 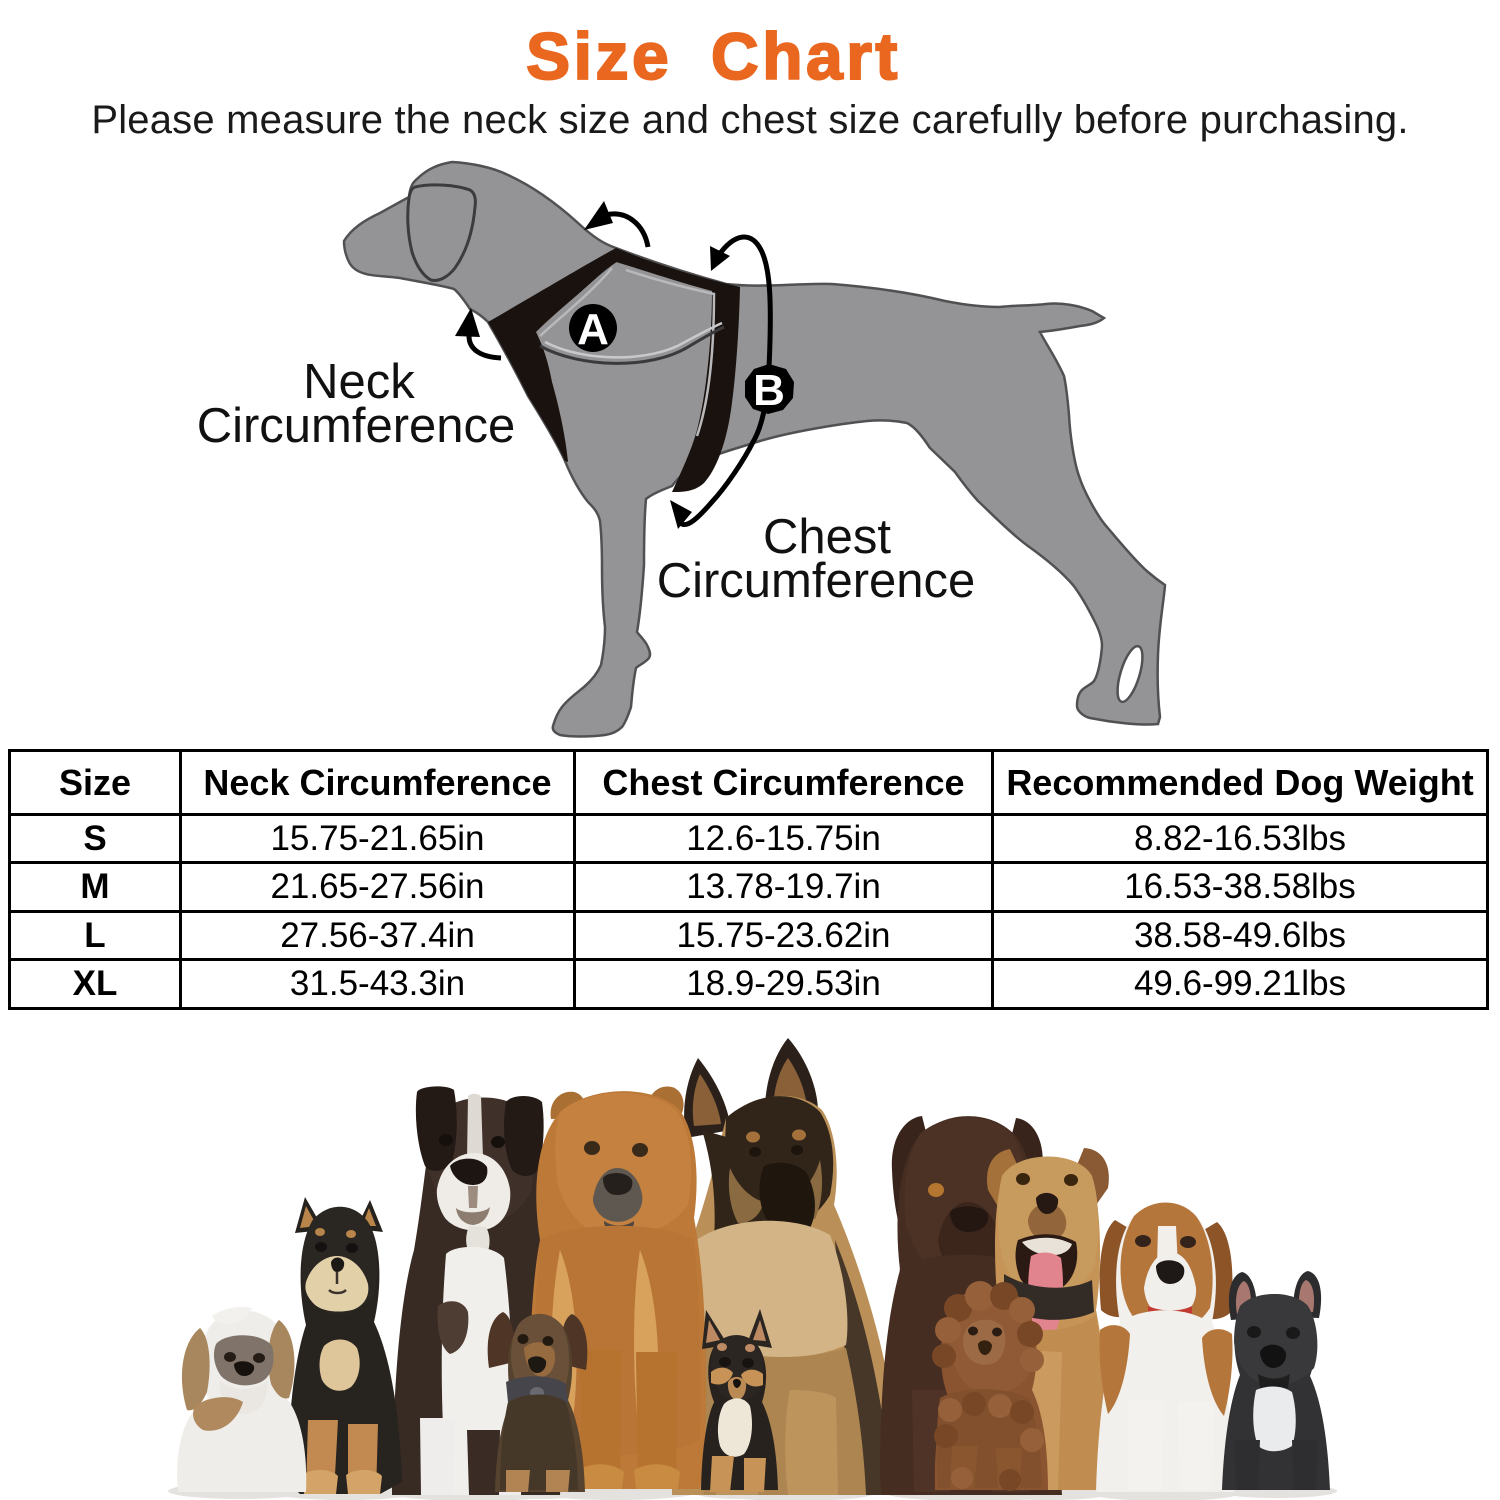 What do you see at coordinates (593, 329) in the screenshot?
I see `svg-text: A` at bounding box center [593, 329].